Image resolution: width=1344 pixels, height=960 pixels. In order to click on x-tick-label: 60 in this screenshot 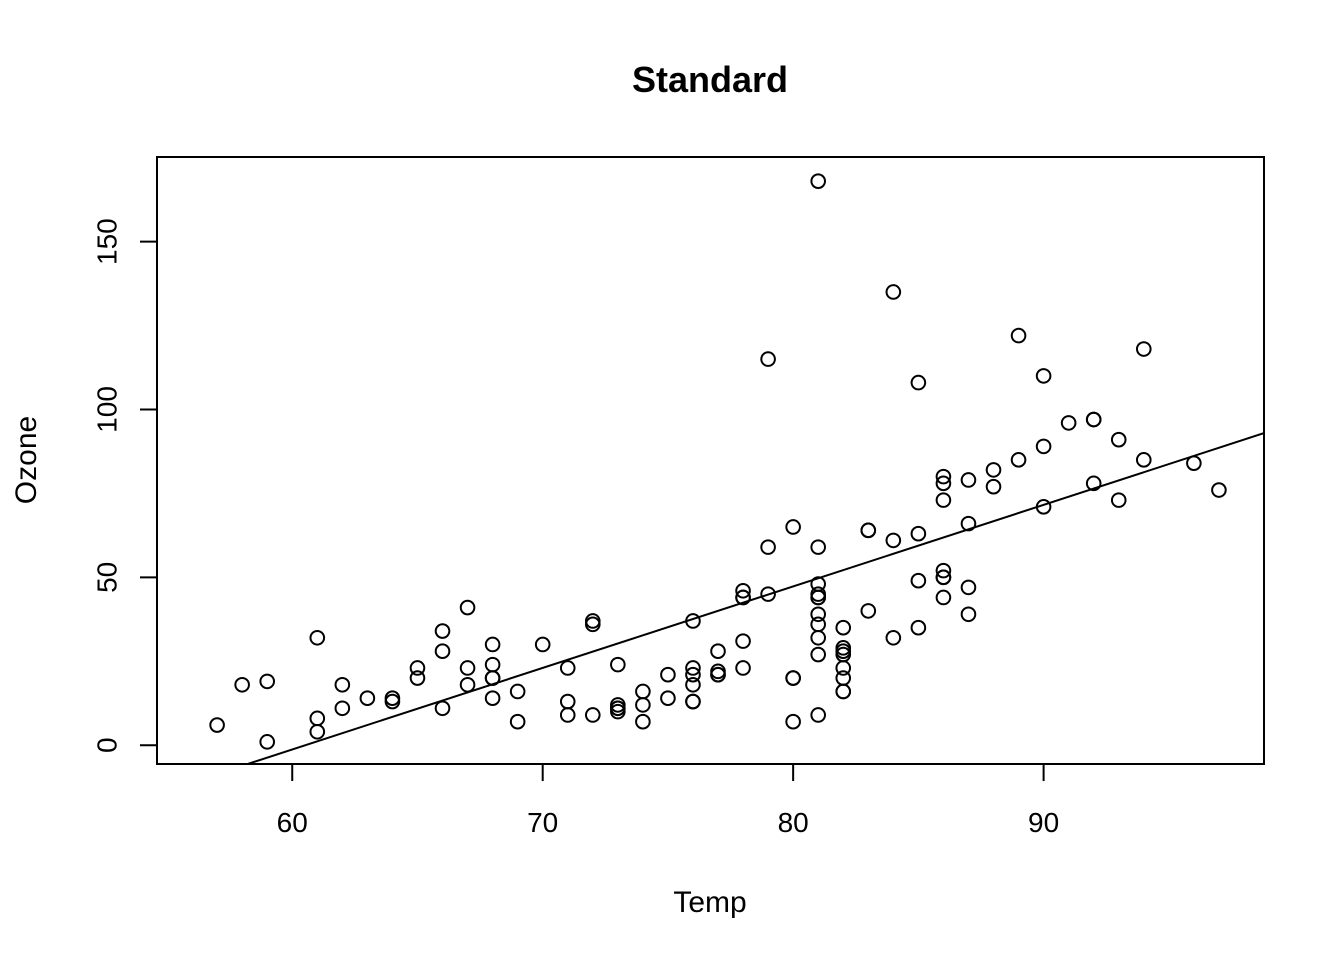, I will do `click(292, 822)`.